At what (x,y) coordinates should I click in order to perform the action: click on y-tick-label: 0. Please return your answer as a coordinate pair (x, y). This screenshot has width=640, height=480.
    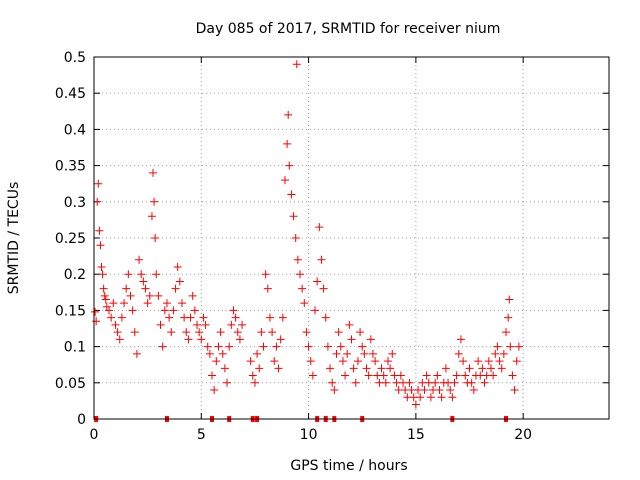
    Looking at the image, I should click on (81, 420).